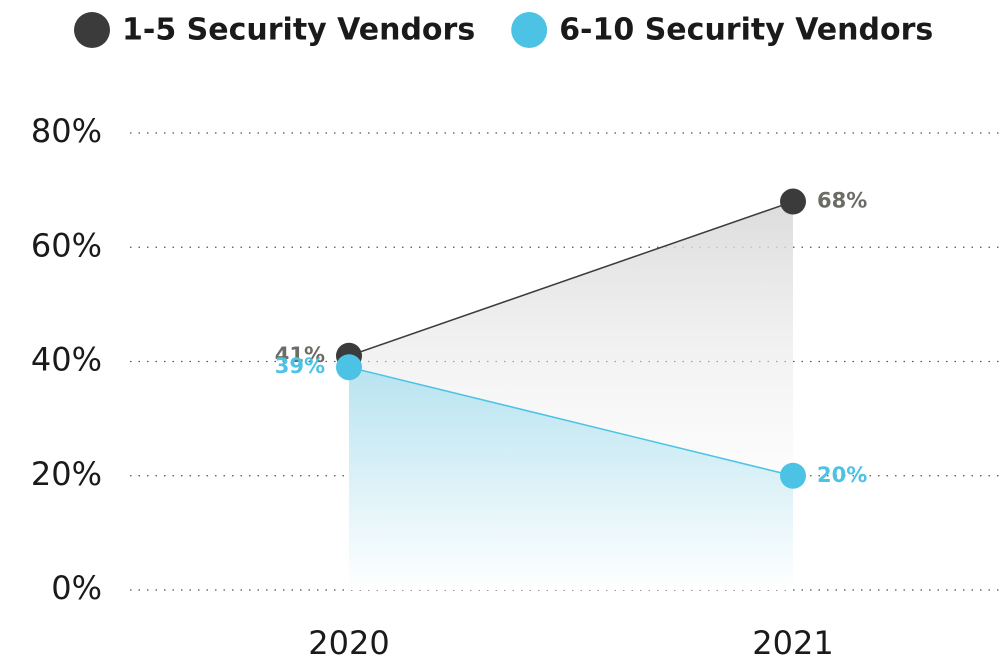  What do you see at coordinates (298, 30) in the screenshot?
I see `legend-label: 1-5 Security Vendors` at bounding box center [298, 30].